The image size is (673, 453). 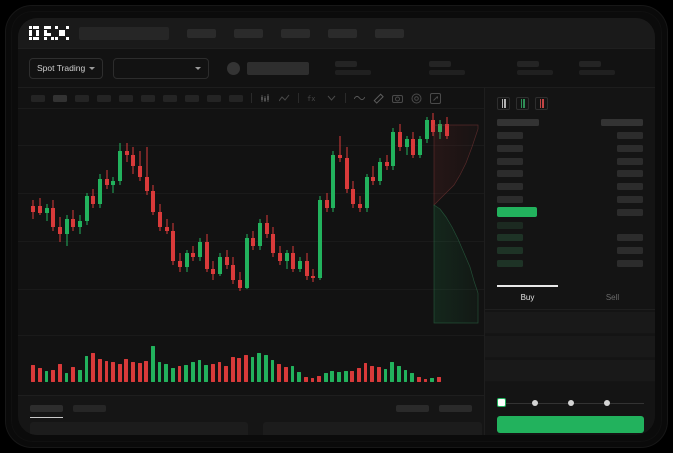 What do you see at coordinates (630, 148) in the screenshot?
I see `ask-size` at bounding box center [630, 148].